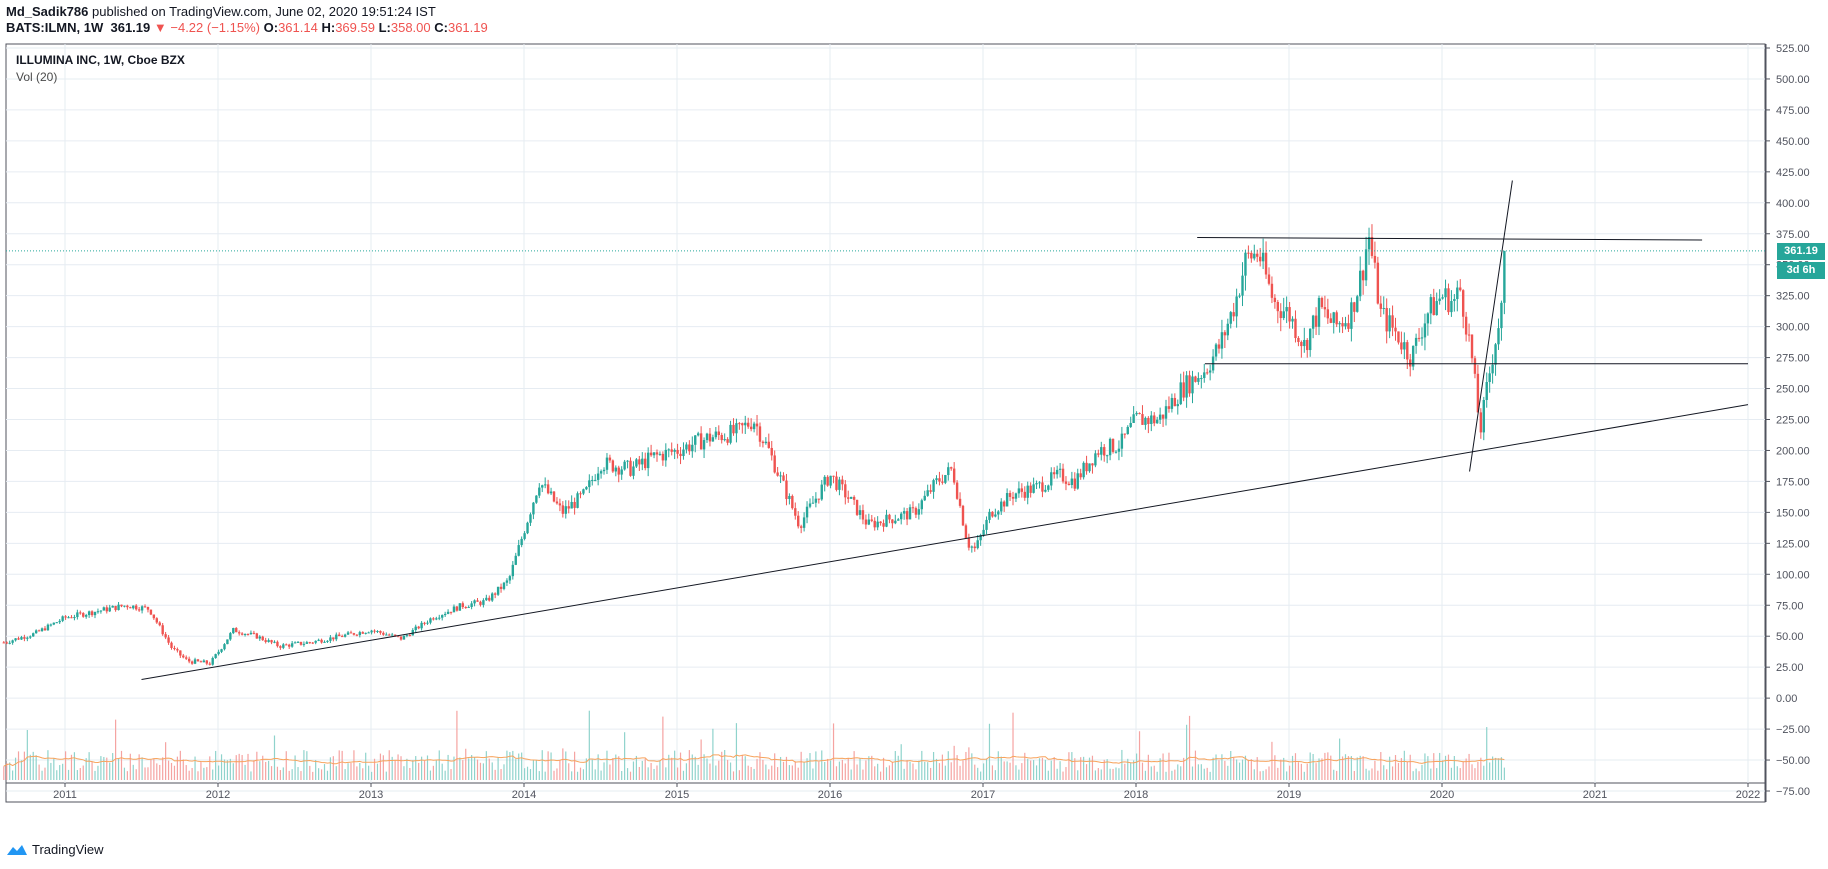  I want to click on instrument-title: ILLUMINA INC, 1W, Cboe BZX, so click(100, 60).